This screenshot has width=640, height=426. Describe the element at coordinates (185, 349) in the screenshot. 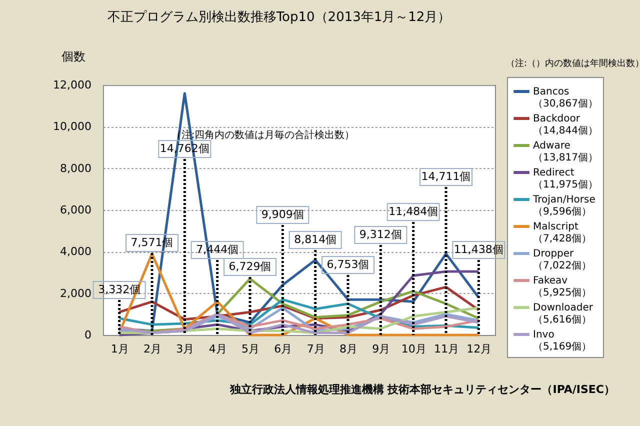

I see `x-tick-label: 3月` at that location.